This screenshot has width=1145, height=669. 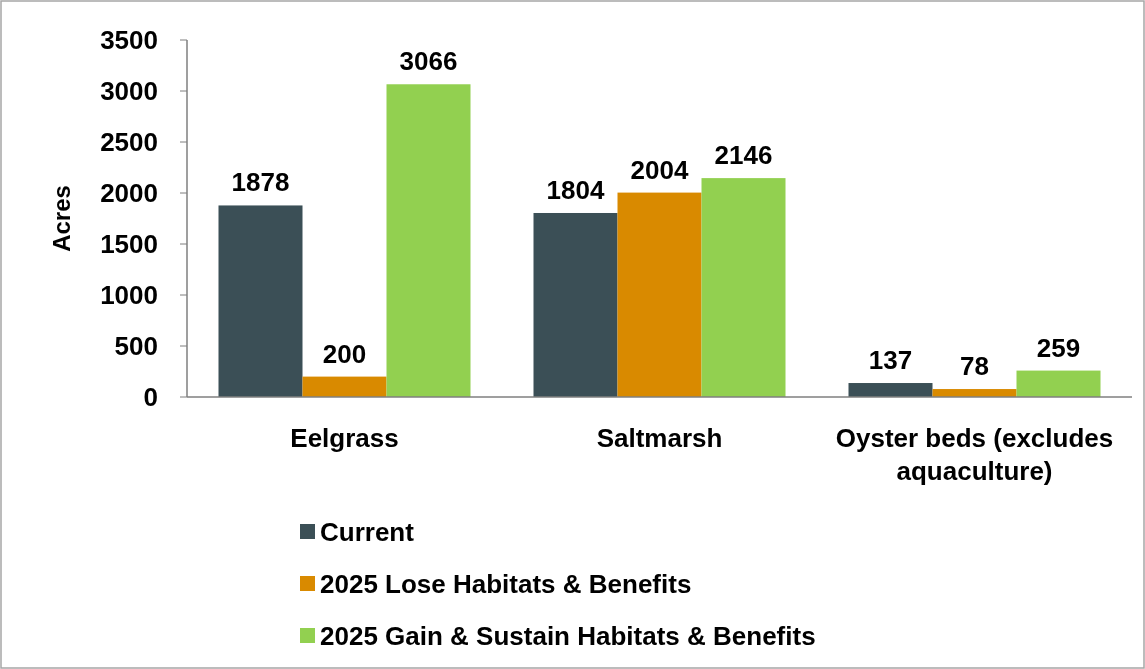 What do you see at coordinates (506, 584) in the screenshot?
I see `legend-label: 2025 Lose Habitats & Benefits` at bounding box center [506, 584].